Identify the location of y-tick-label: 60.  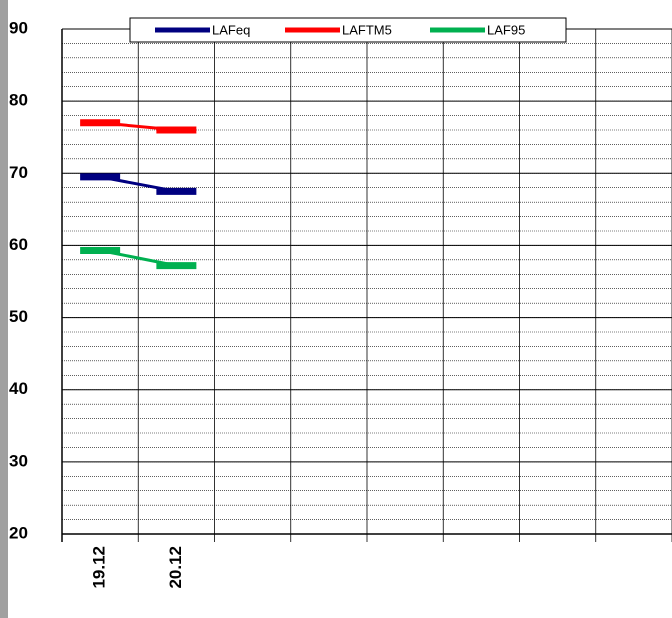
(18, 244).